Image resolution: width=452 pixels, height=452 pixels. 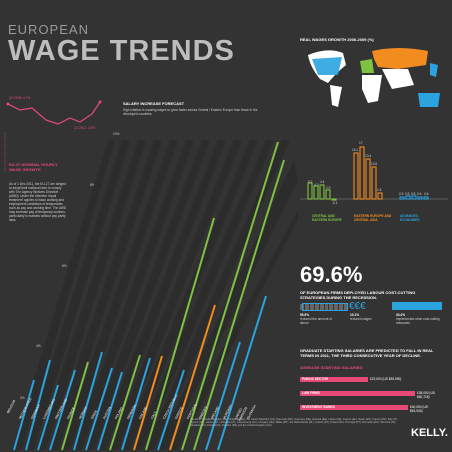 I want to click on labour-bar, so click(x=325, y=307).